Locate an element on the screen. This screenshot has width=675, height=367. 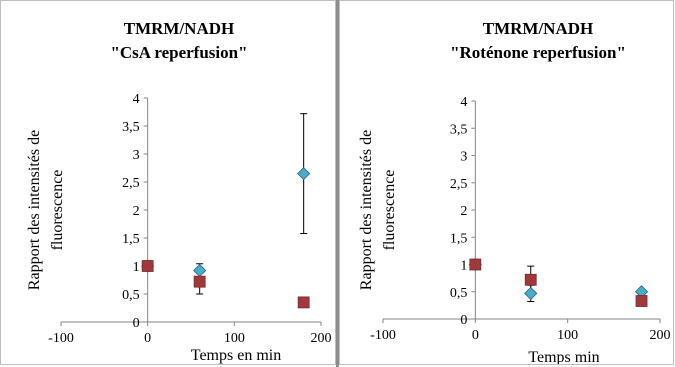
panel-divider is located at coordinates (337, 183).